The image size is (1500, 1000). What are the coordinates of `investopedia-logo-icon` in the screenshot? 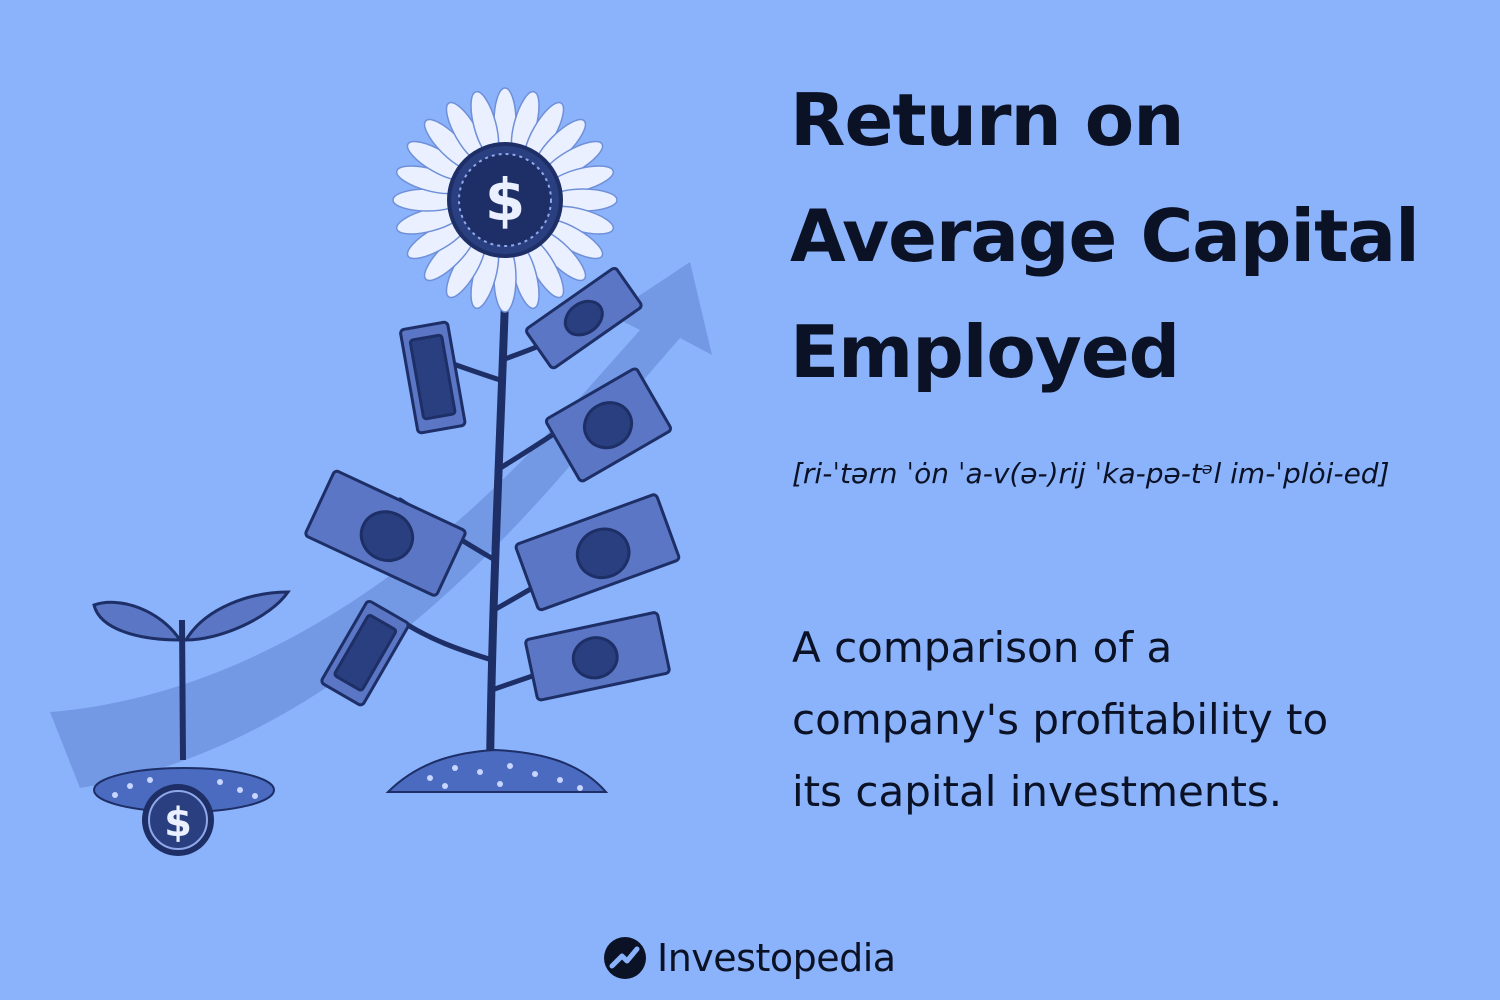 It's located at (625, 958).